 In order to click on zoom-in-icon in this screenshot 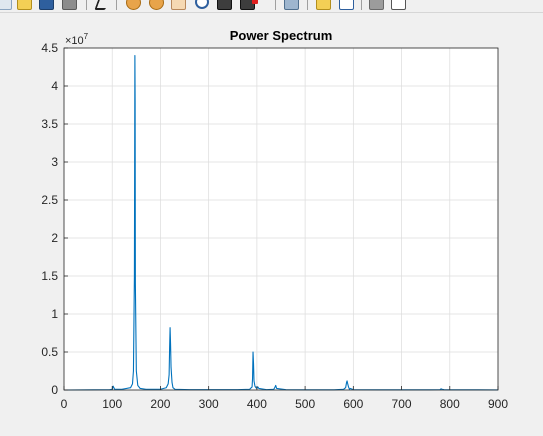, I will do `click(133, 5)`.